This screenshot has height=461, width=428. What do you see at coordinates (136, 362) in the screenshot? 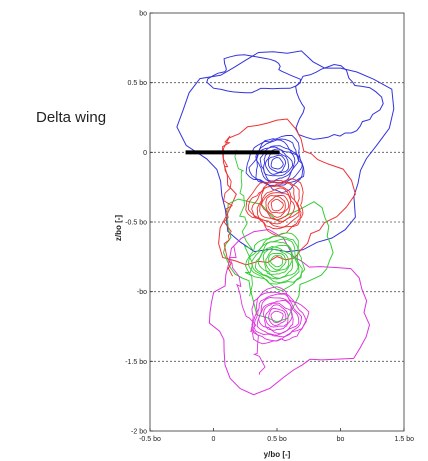
I see `y-tick-label: -1.5 bo` at bounding box center [136, 362].